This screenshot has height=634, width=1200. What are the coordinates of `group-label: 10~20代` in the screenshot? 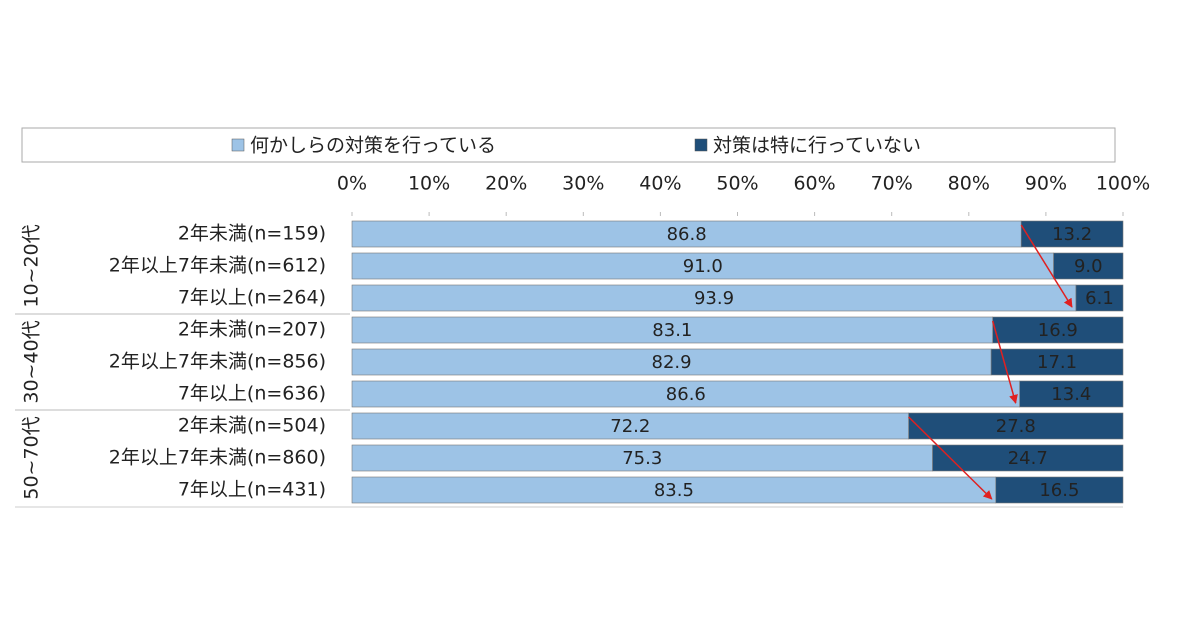 It's located at (32, 265).